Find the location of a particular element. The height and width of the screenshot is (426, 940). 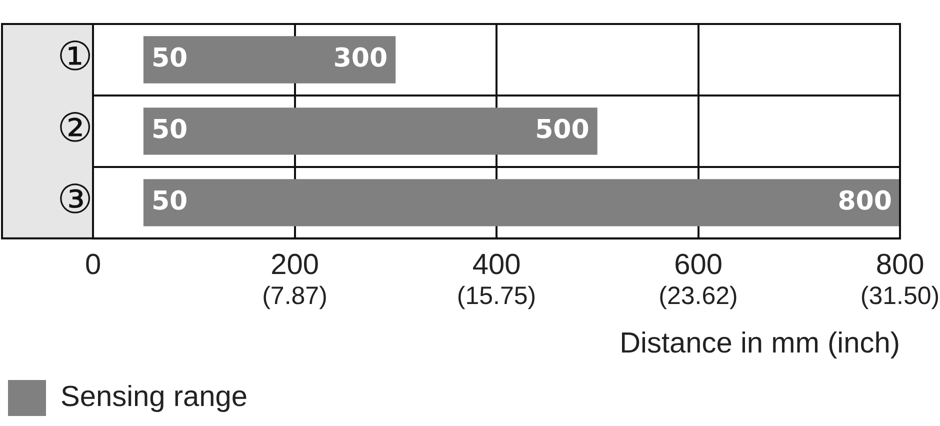

text: (31.50) is located at coordinates (900, 296).